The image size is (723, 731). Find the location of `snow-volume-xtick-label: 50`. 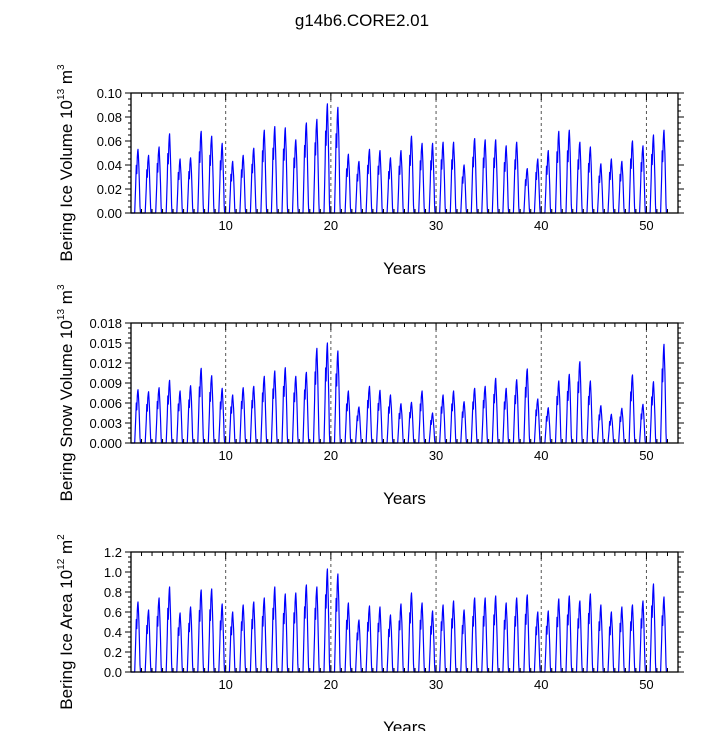

snow-volume-xtick-label: 50 is located at coordinates (646, 455).